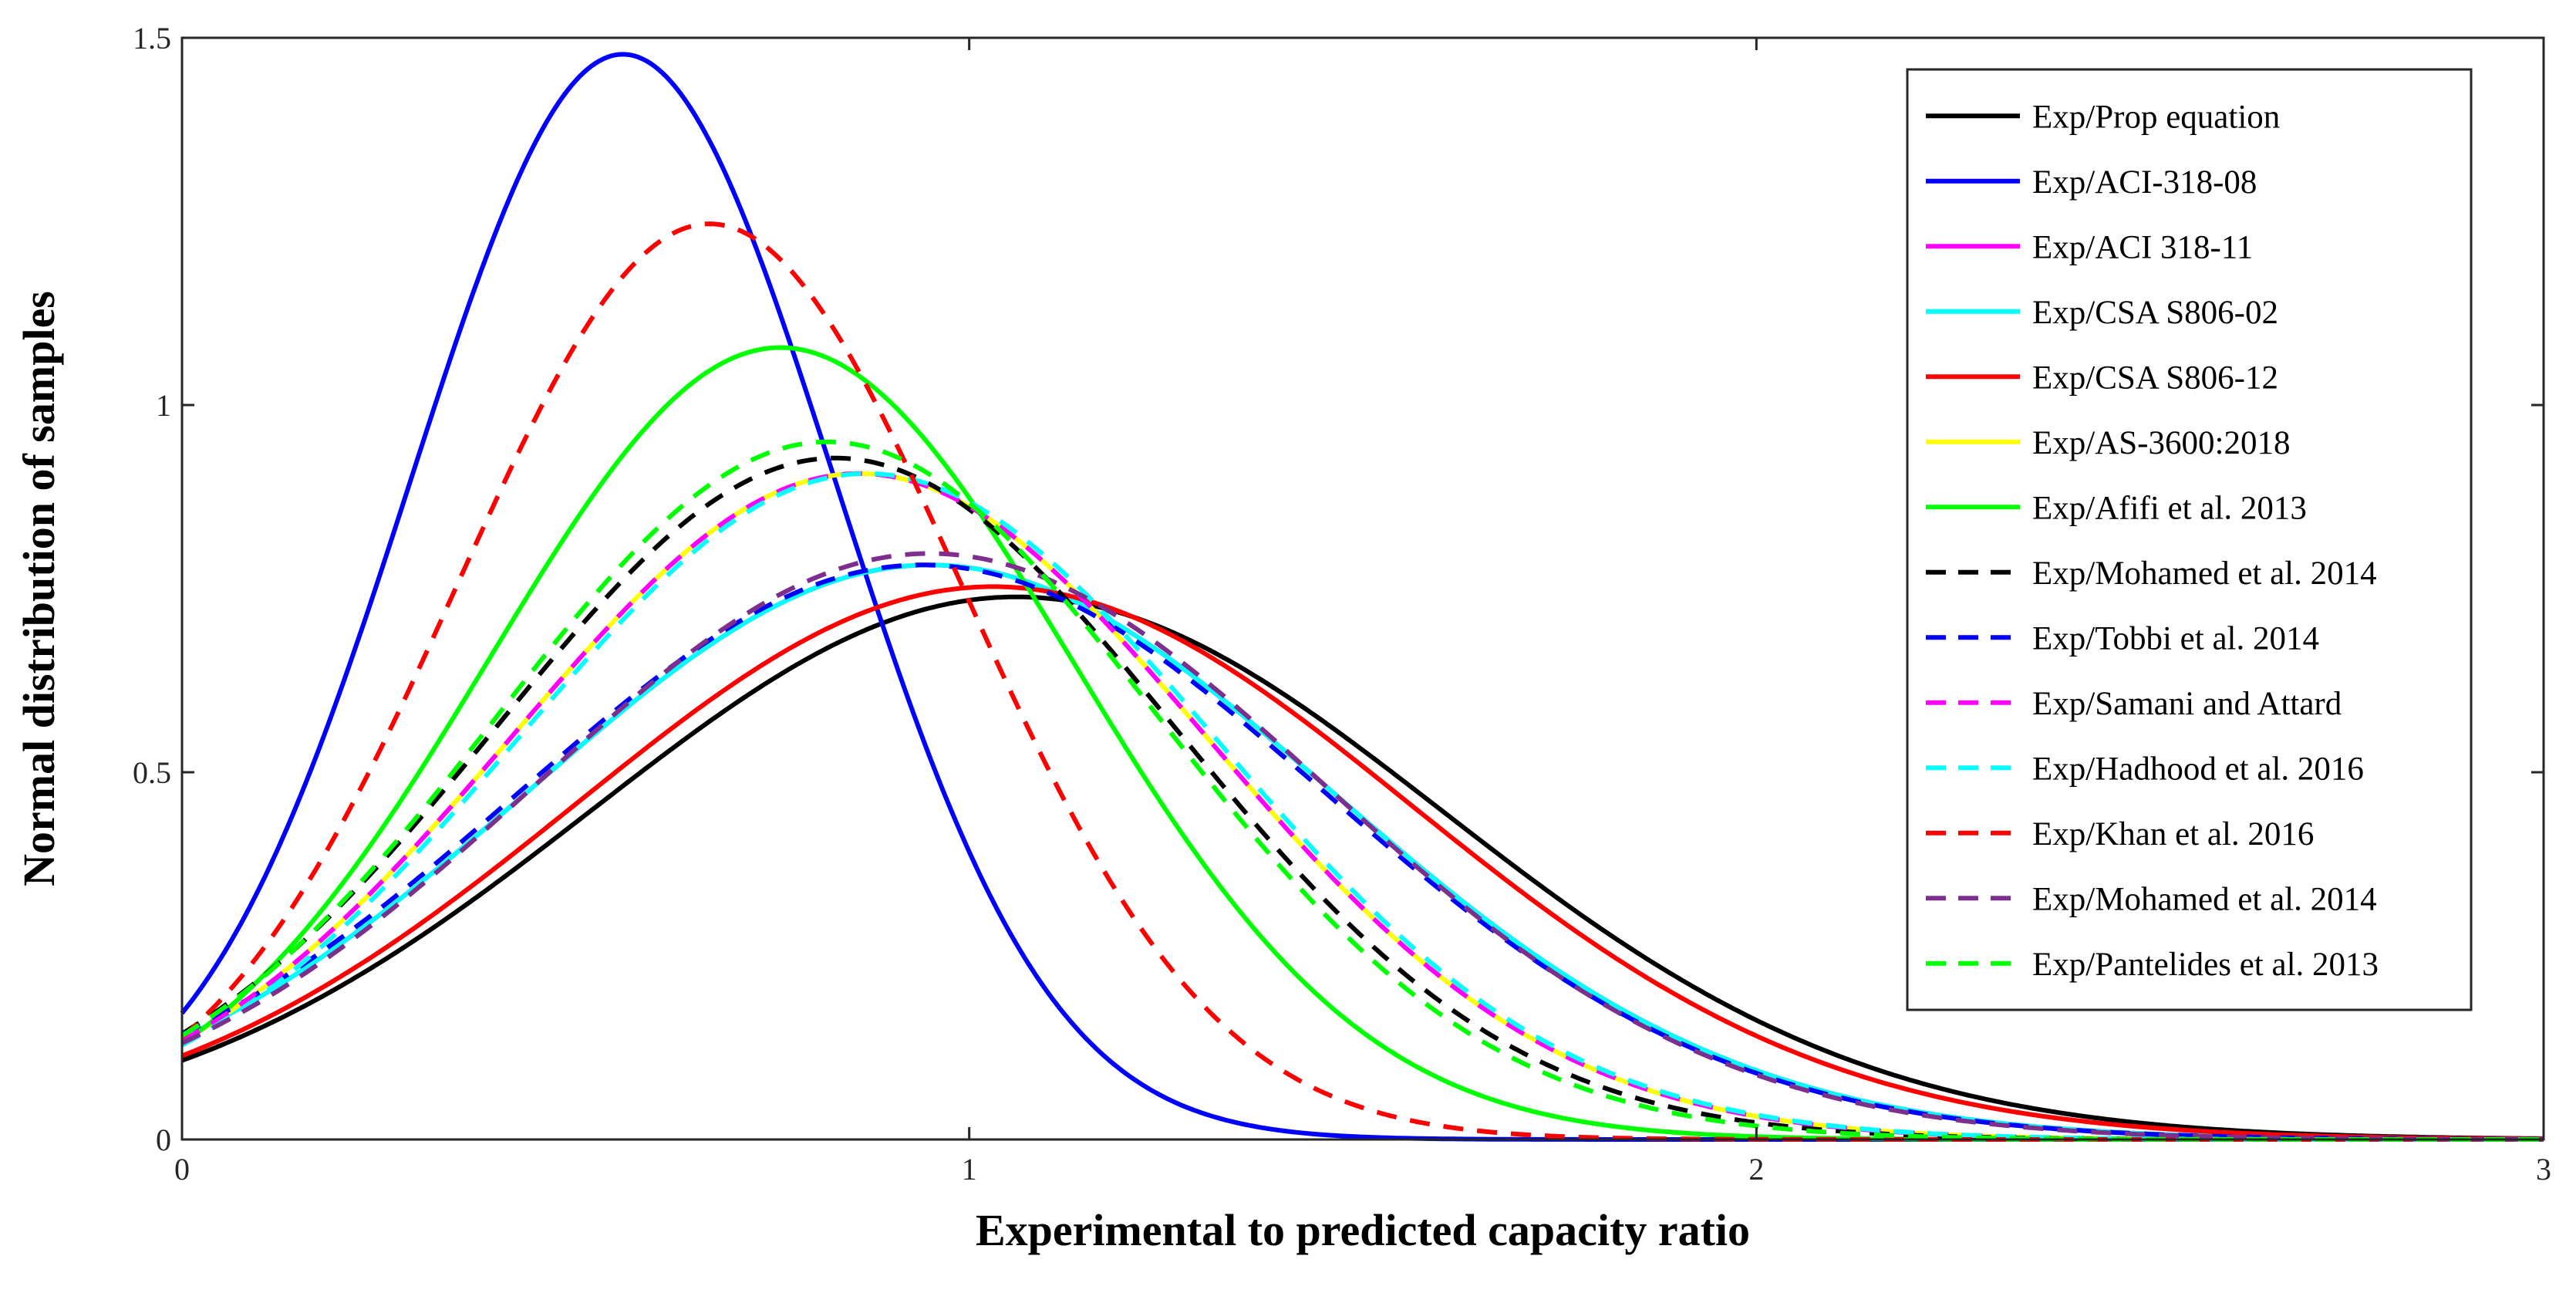 The height and width of the screenshot is (1293, 2576). Describe the element at coordinates (182, 1169) in the screenshot. I see `x-tick-label: 0` at that location.